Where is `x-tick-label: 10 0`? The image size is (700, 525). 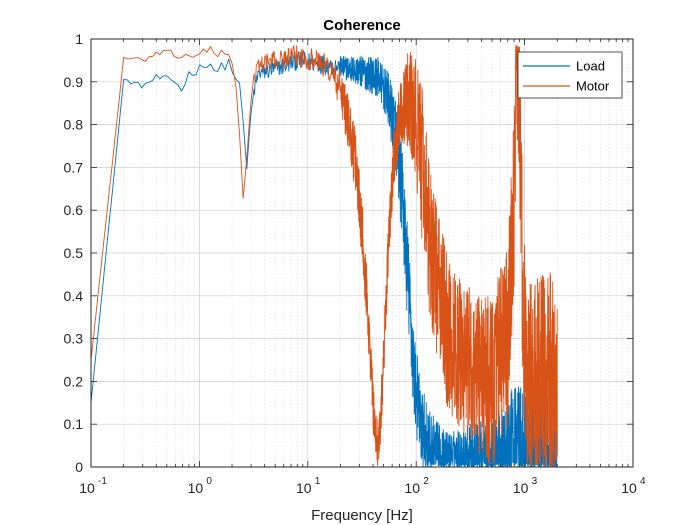
x-tick-label: 10 0 is located at coordinates (200, 486).